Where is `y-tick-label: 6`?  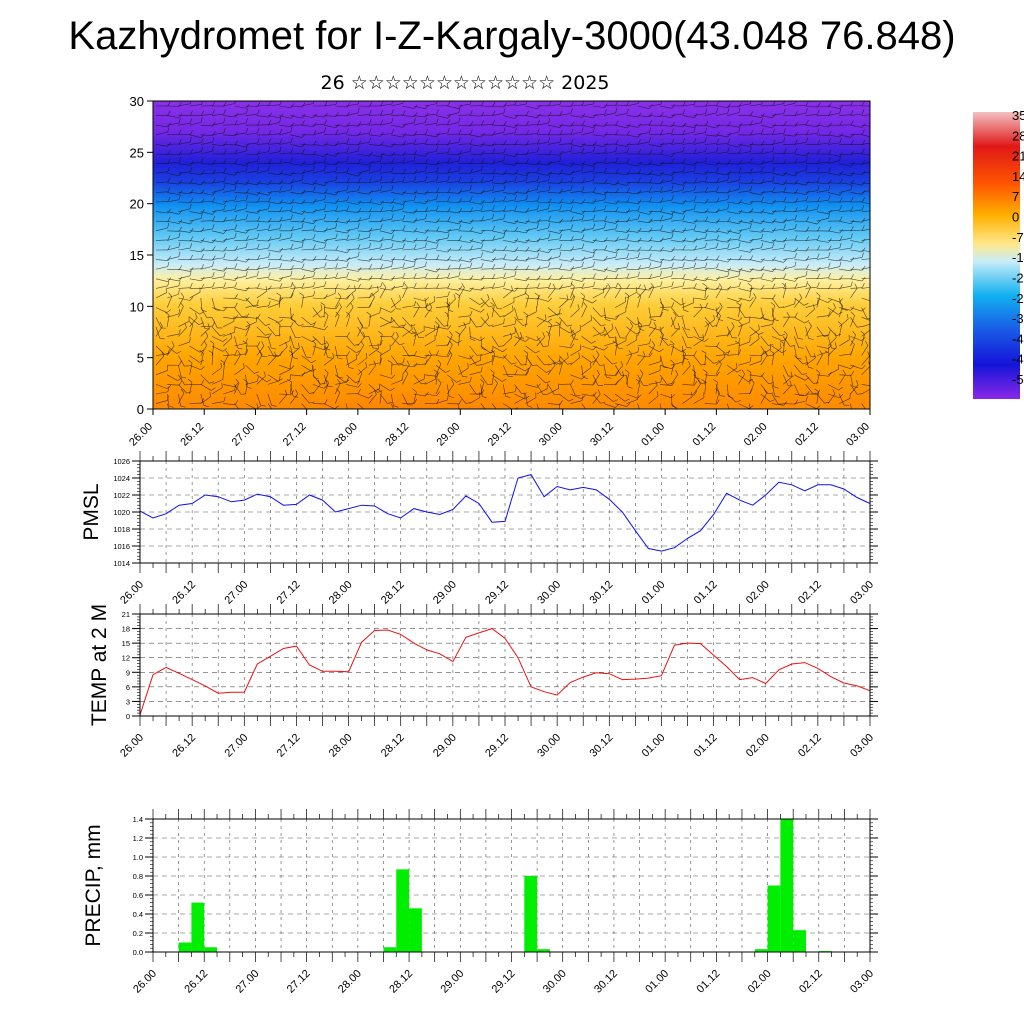
y-tick-label: 6 is located at coordinates (128, 687).